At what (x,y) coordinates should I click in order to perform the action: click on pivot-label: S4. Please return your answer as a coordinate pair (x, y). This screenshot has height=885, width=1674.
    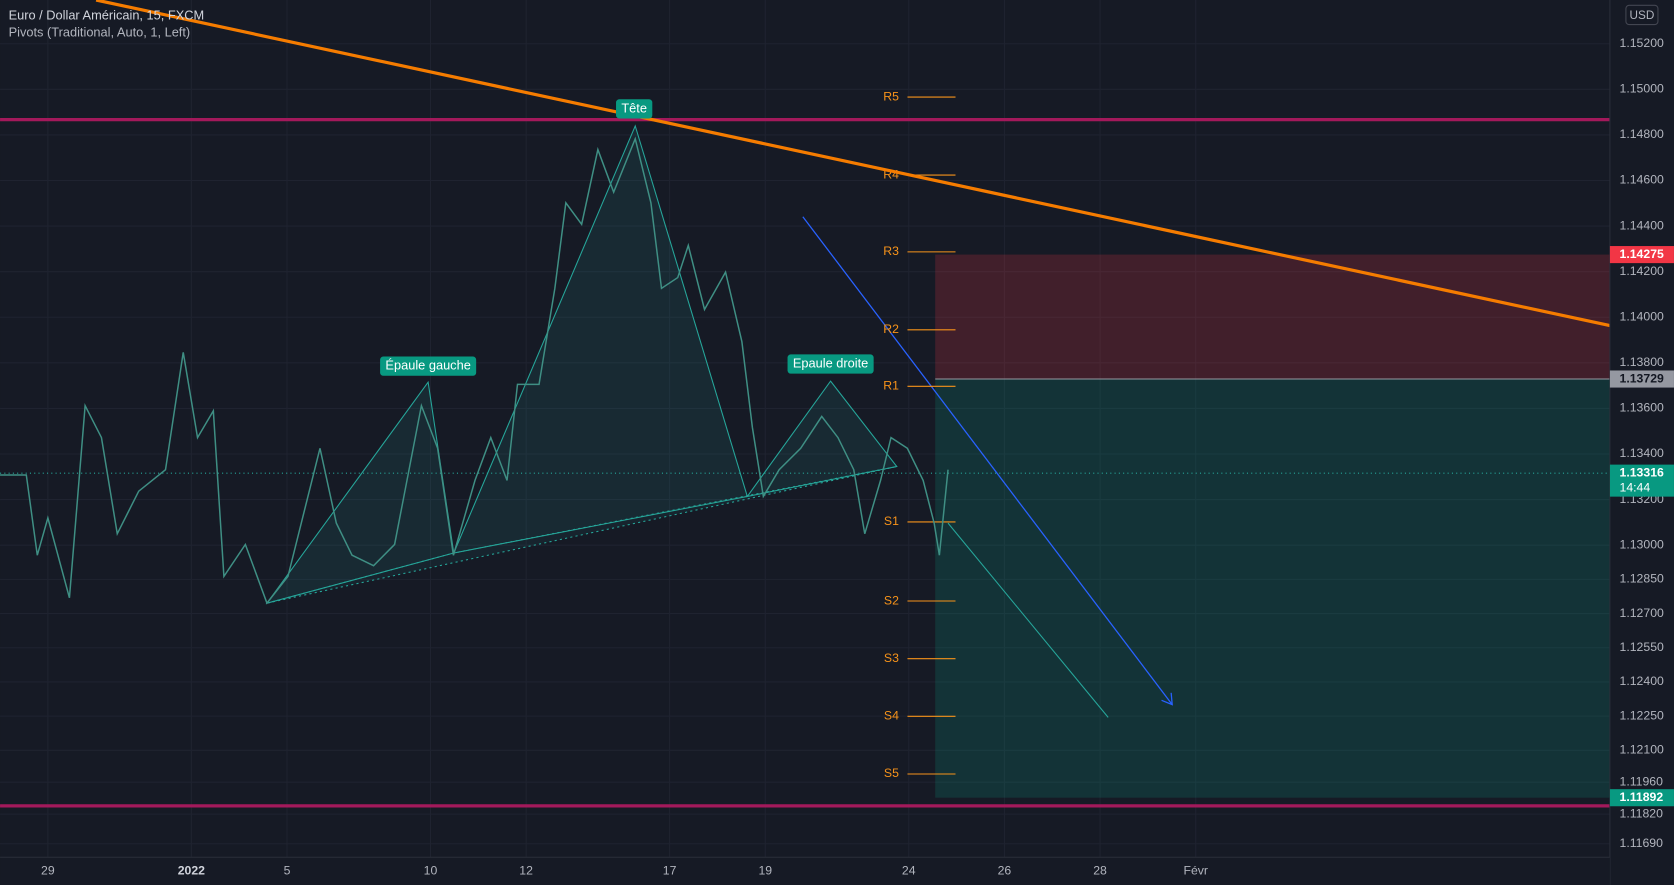
    Looking at the image, I should click on (891, 716).